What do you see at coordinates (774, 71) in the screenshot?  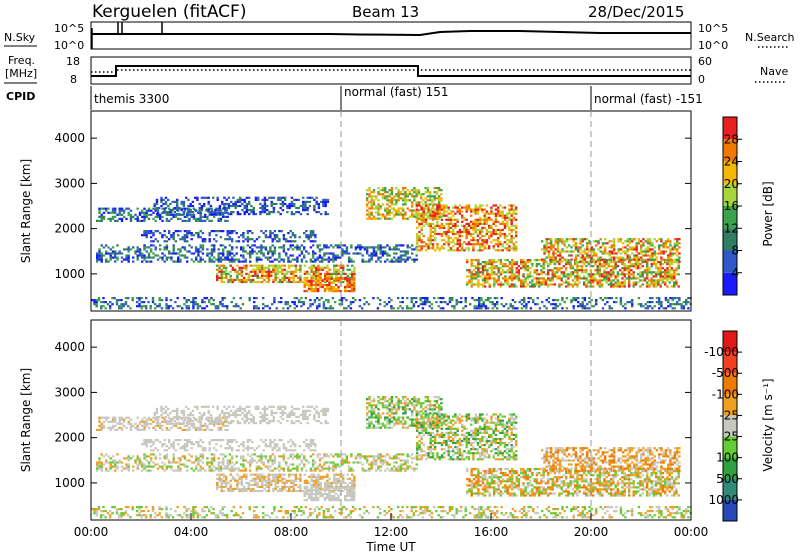 I see `nave-label: Nave` at bounding box center [774, 71].